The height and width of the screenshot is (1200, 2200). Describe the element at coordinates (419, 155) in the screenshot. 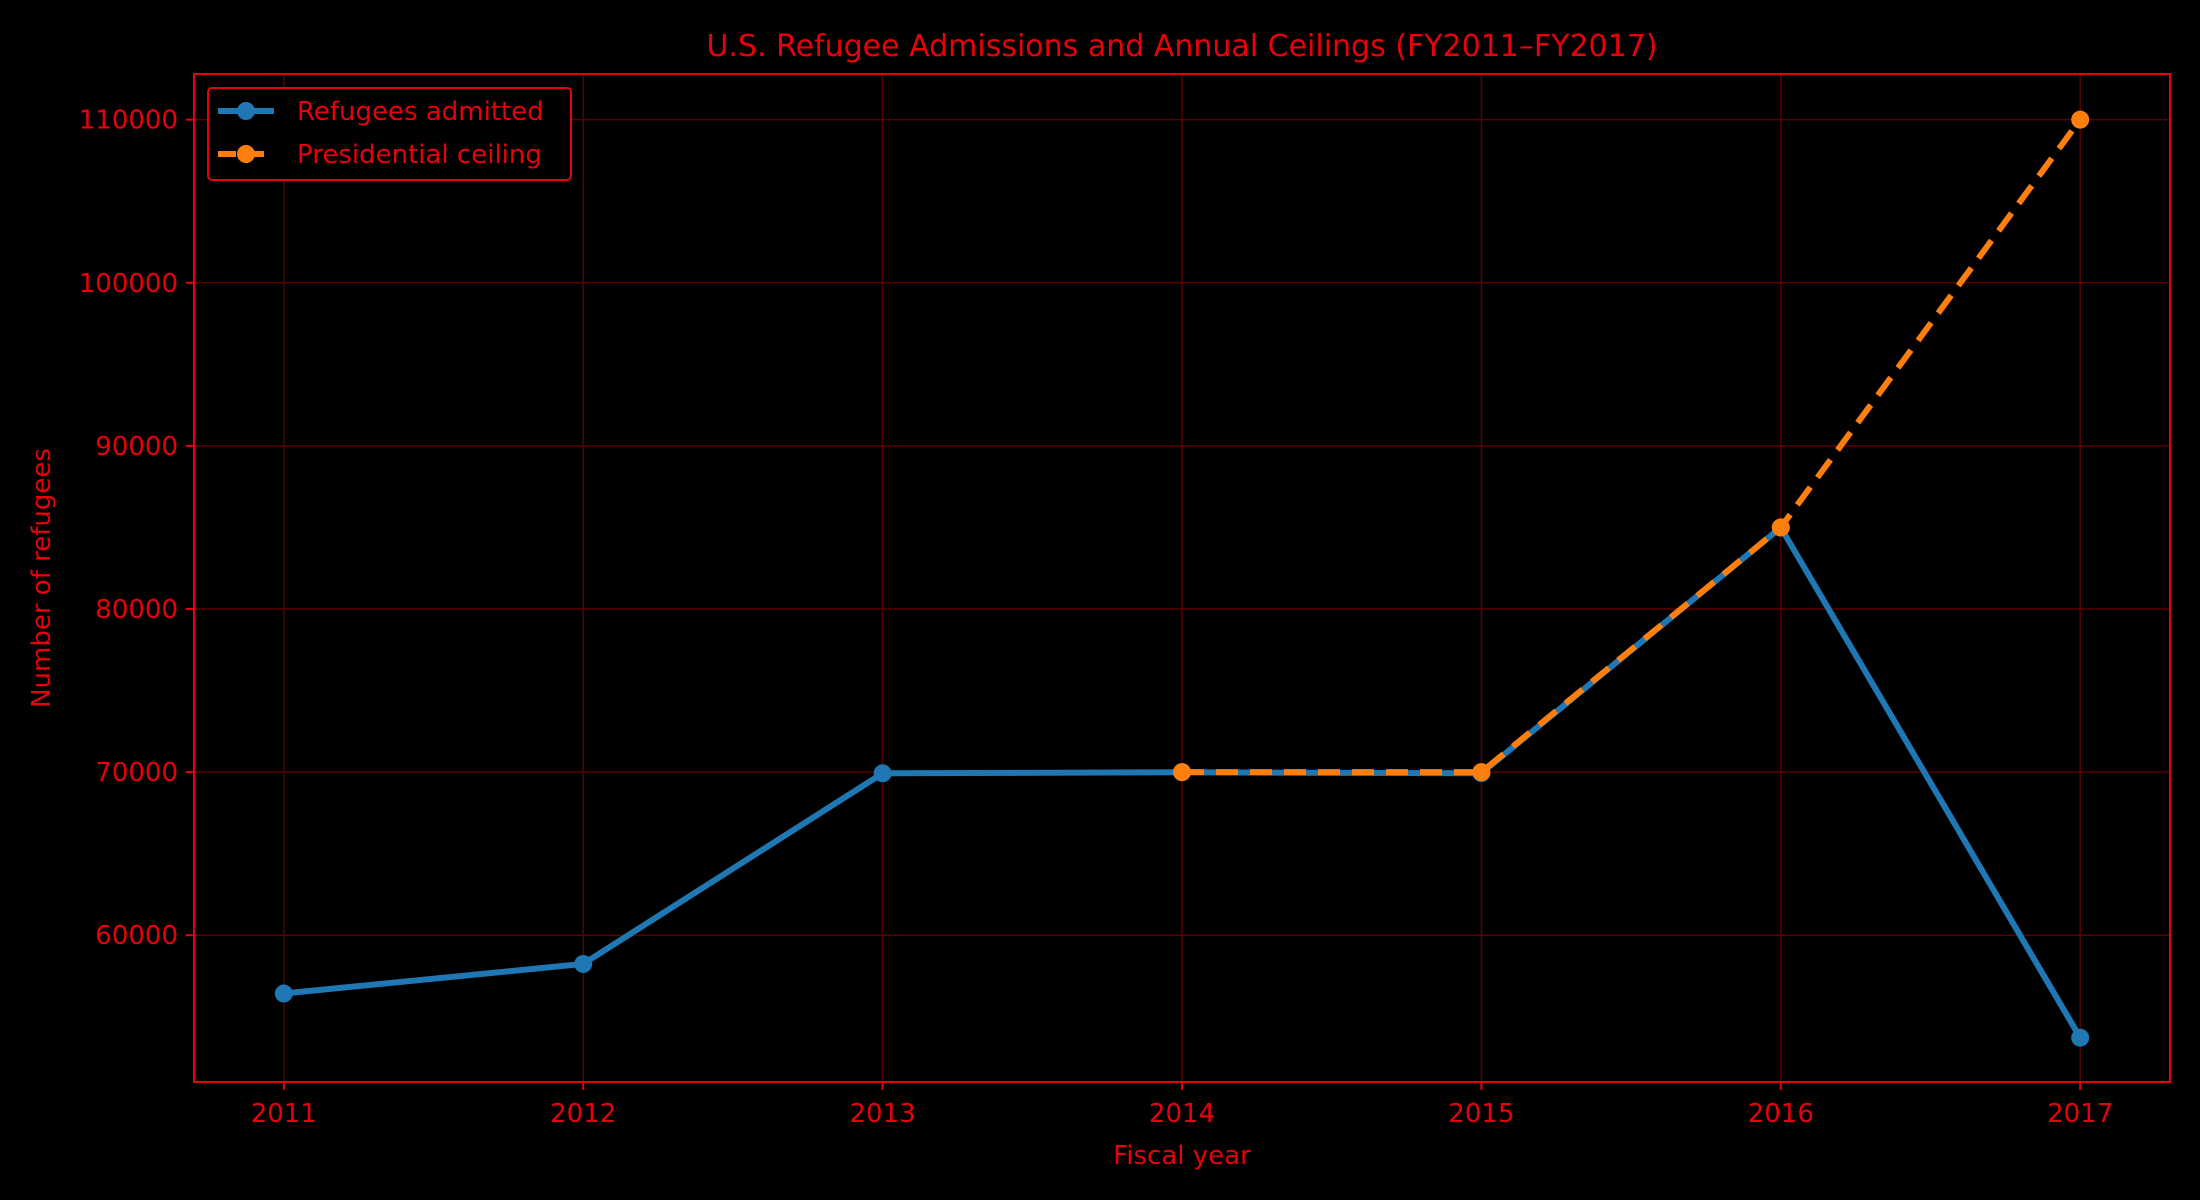

I see `legend-label-presidential-ceiling: Presidential ceiling` at that location.